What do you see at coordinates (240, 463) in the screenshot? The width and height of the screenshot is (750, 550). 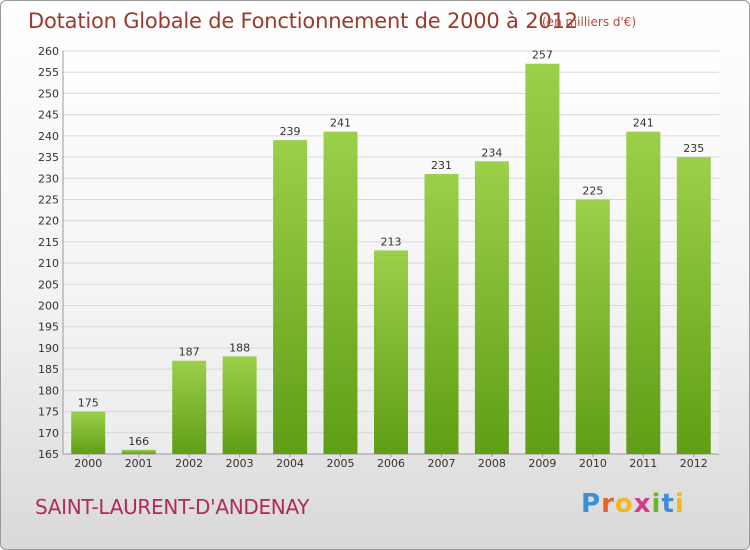 I see `x-tick-label-2003: 2003` at bounding box center [240, 463].